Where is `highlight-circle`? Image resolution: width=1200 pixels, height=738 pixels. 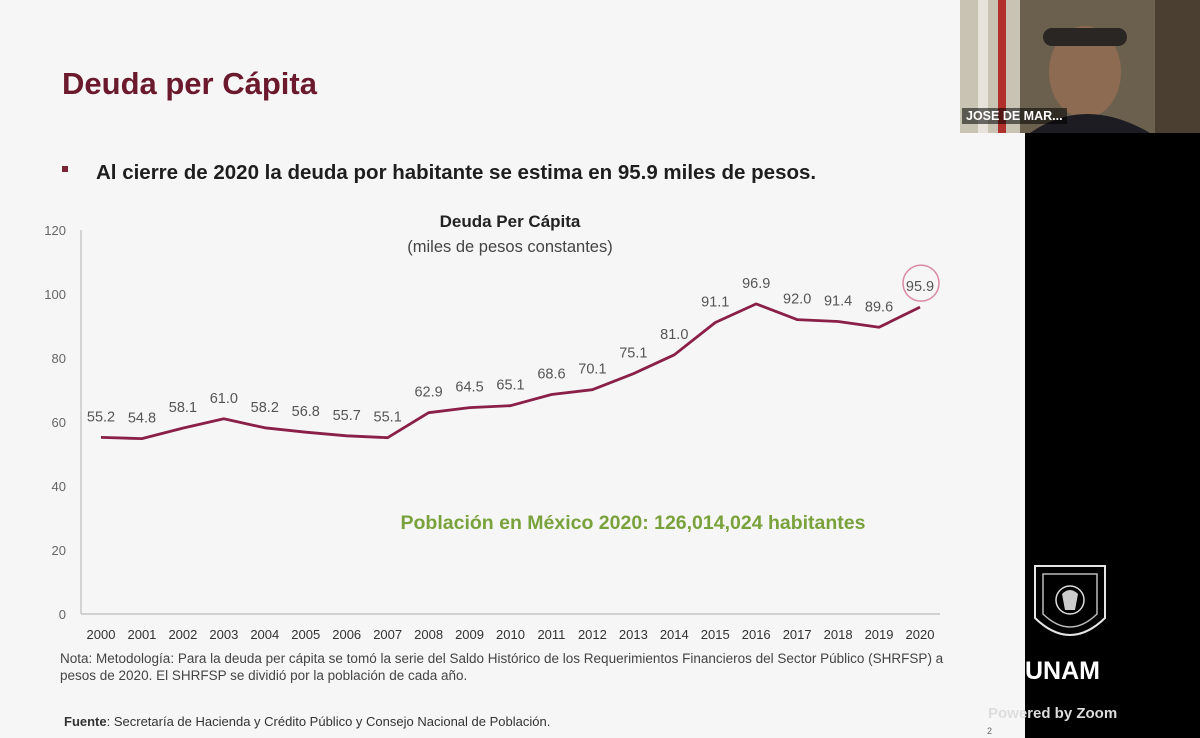
highlight-circle is located at coordinates (921, 283).